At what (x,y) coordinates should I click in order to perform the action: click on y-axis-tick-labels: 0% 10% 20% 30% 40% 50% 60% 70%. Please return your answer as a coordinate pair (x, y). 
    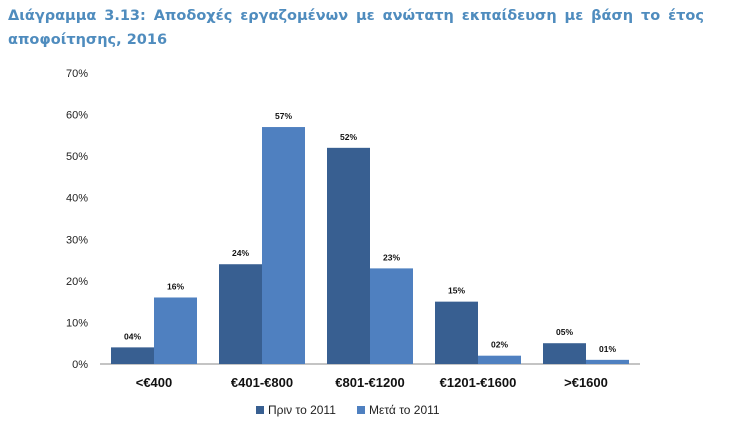
    Looking at the image, I should click on (77, 219).